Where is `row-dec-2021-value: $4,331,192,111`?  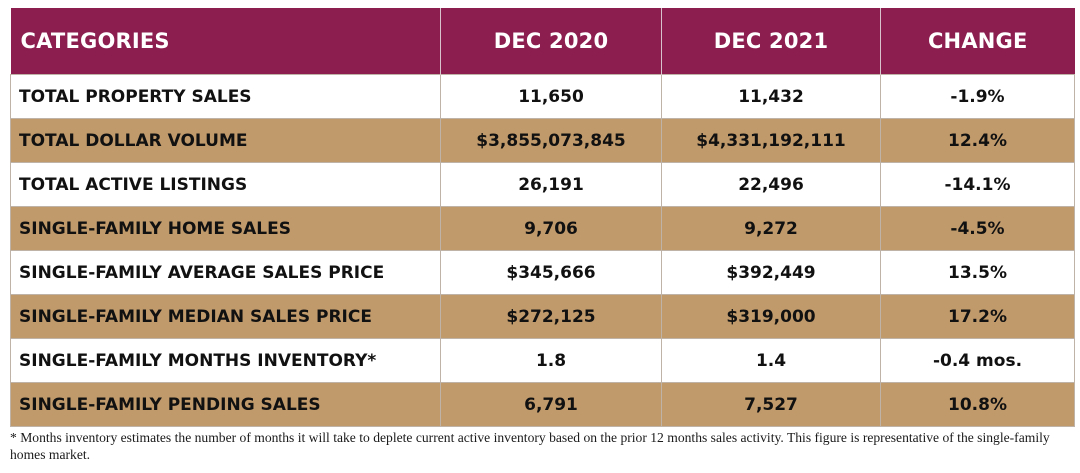 row-dec-2021-value: $4,331,192,111 is located at coordinates (771, 140).